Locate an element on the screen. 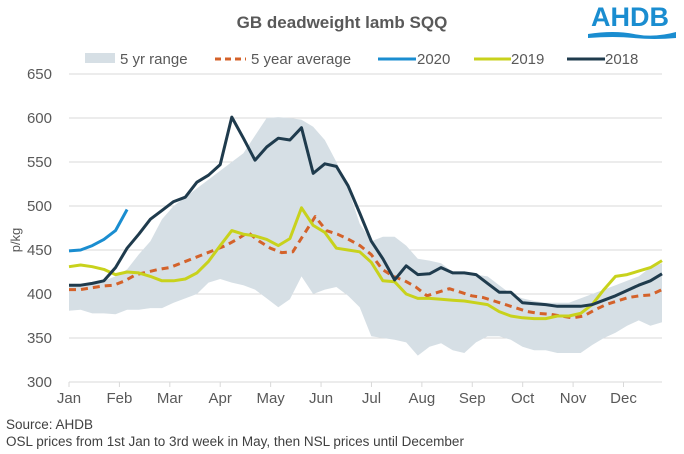  x-tick-aug: Aug is located at coordinates (422, 398).